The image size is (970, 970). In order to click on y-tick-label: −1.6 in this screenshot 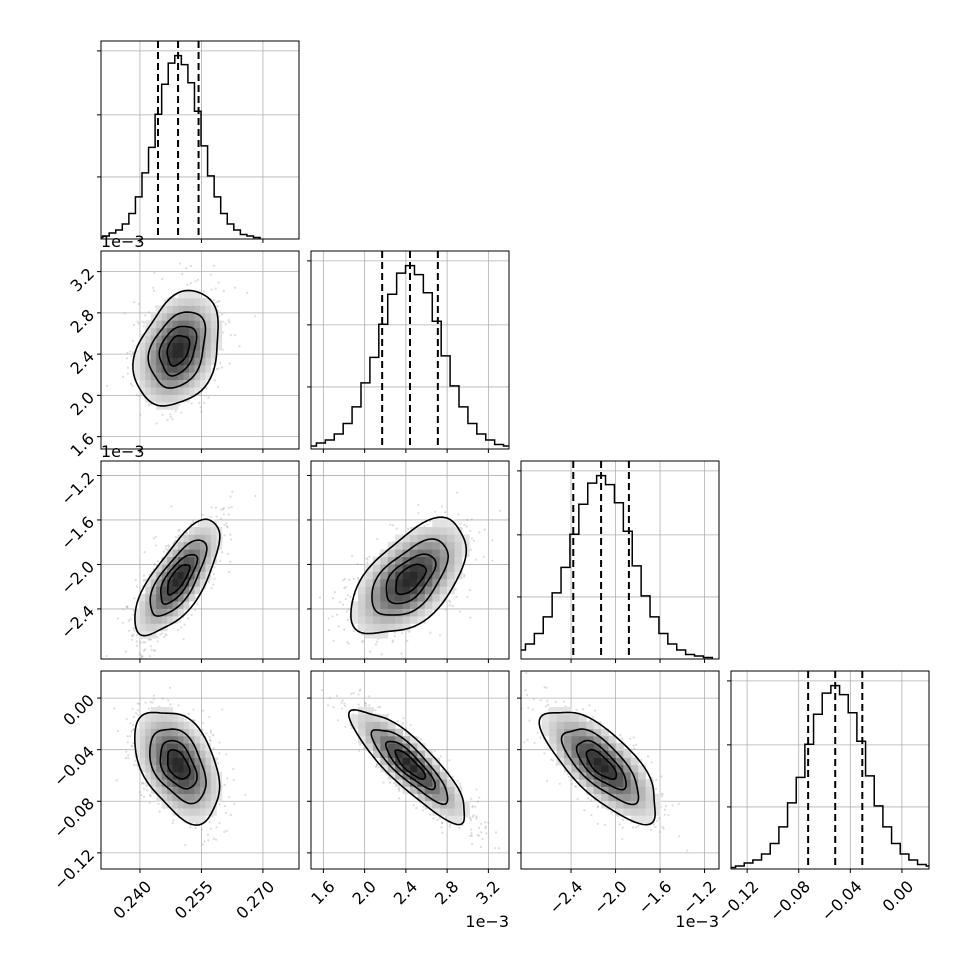, I will do `click(77, 533)`.